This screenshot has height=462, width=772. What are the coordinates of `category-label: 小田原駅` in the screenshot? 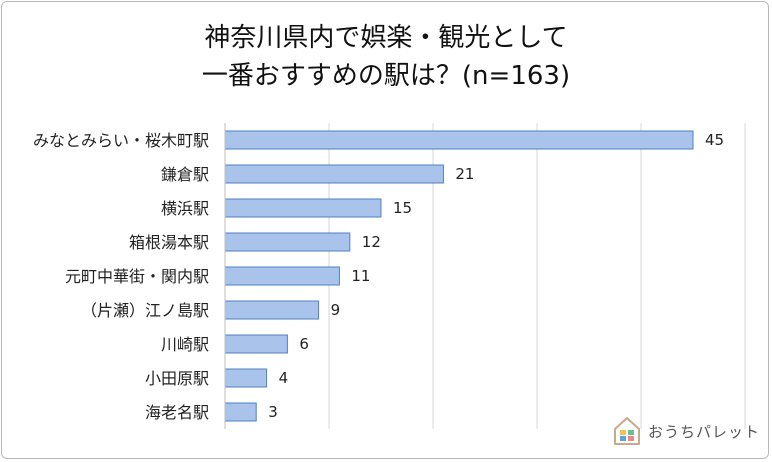 It's located at (177, 378).